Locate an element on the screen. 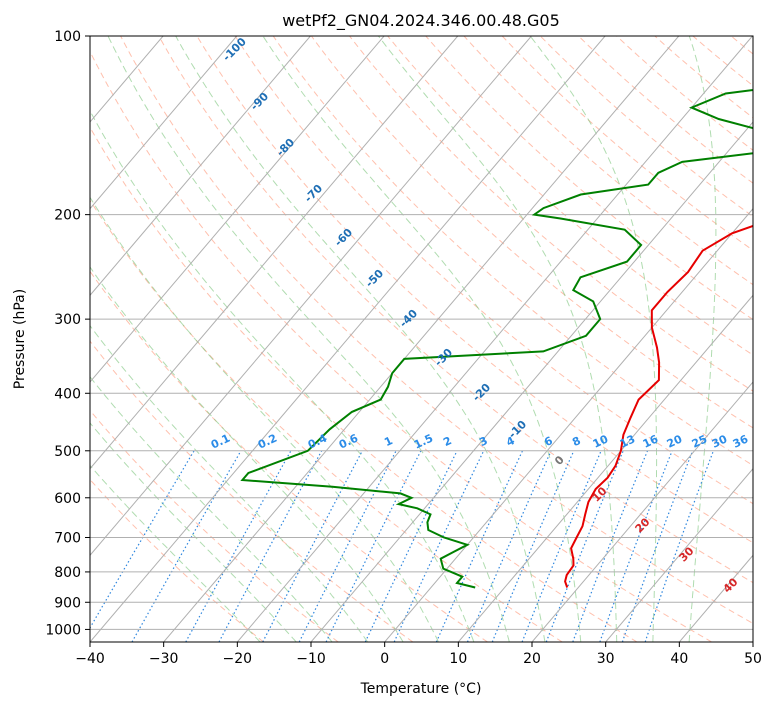 Image resolution: width=775 pixels, height=708 pixels. mixing-ratio-label: 16 is located at coordinates (651, 441).